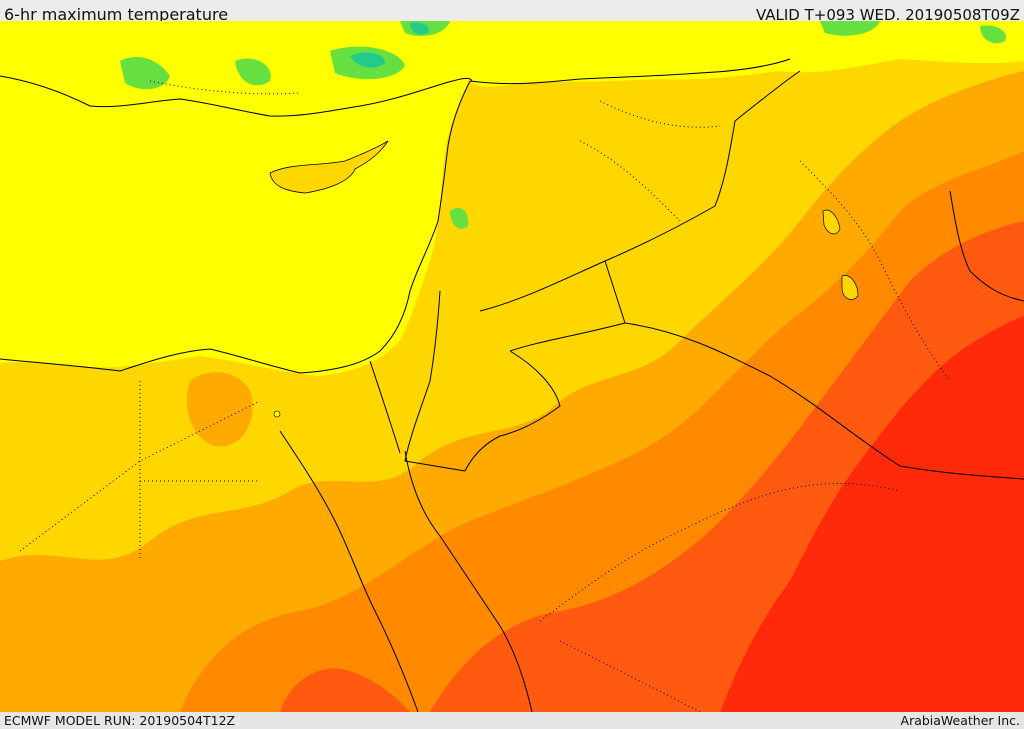 The height and width of the screenshot is (729, 1024). What do you see at coordinates (385, 407) in the screenshot?
I see `border-egypt-israel` at bounding box center [385, 407].